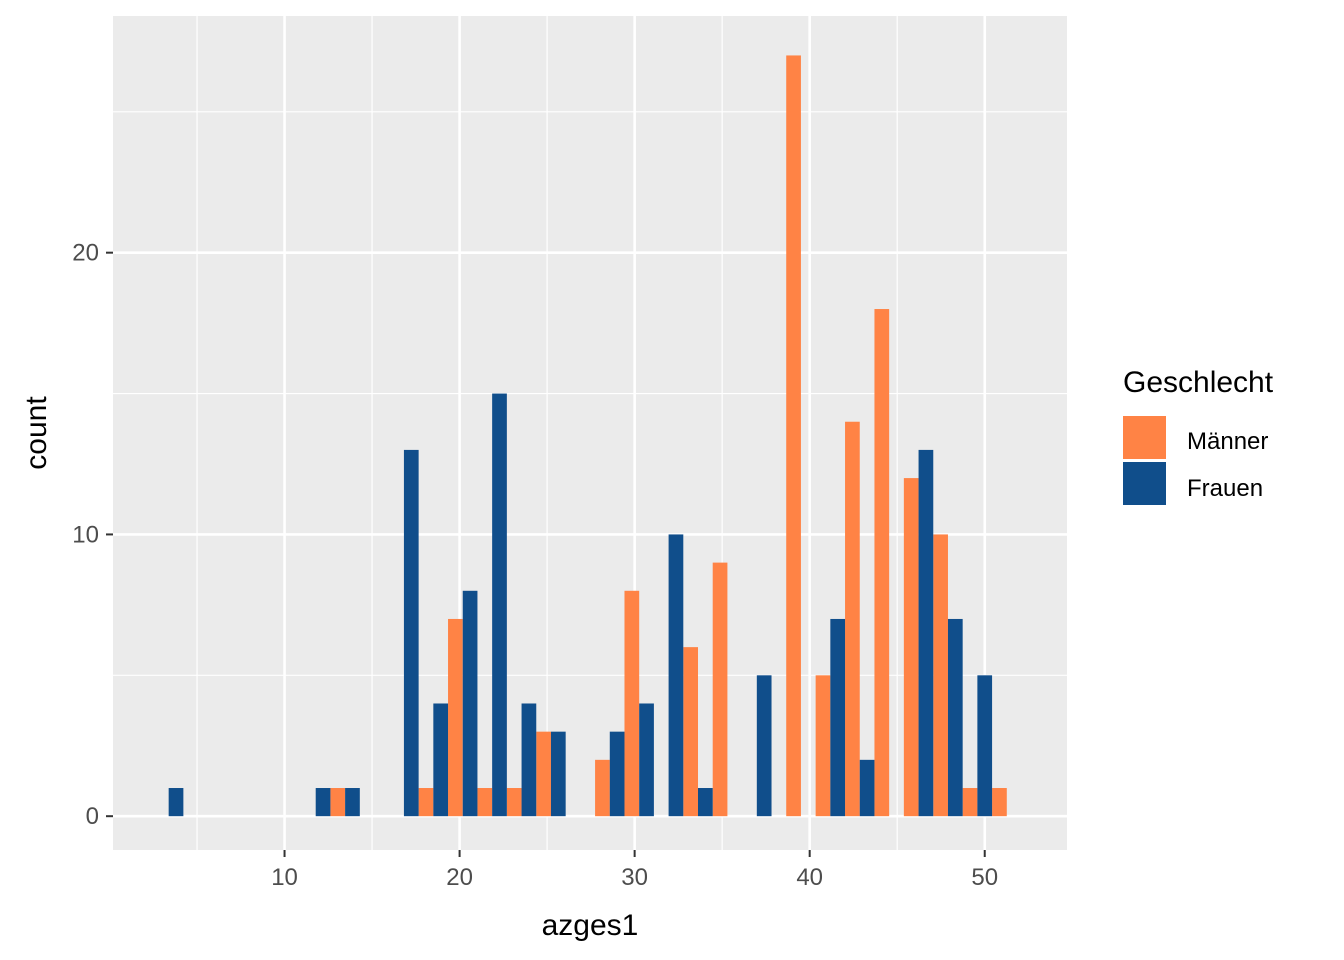 The width and height of the screenshot is (1344, 960). I want to click on y-tick-label: 10, so click(85, 534).